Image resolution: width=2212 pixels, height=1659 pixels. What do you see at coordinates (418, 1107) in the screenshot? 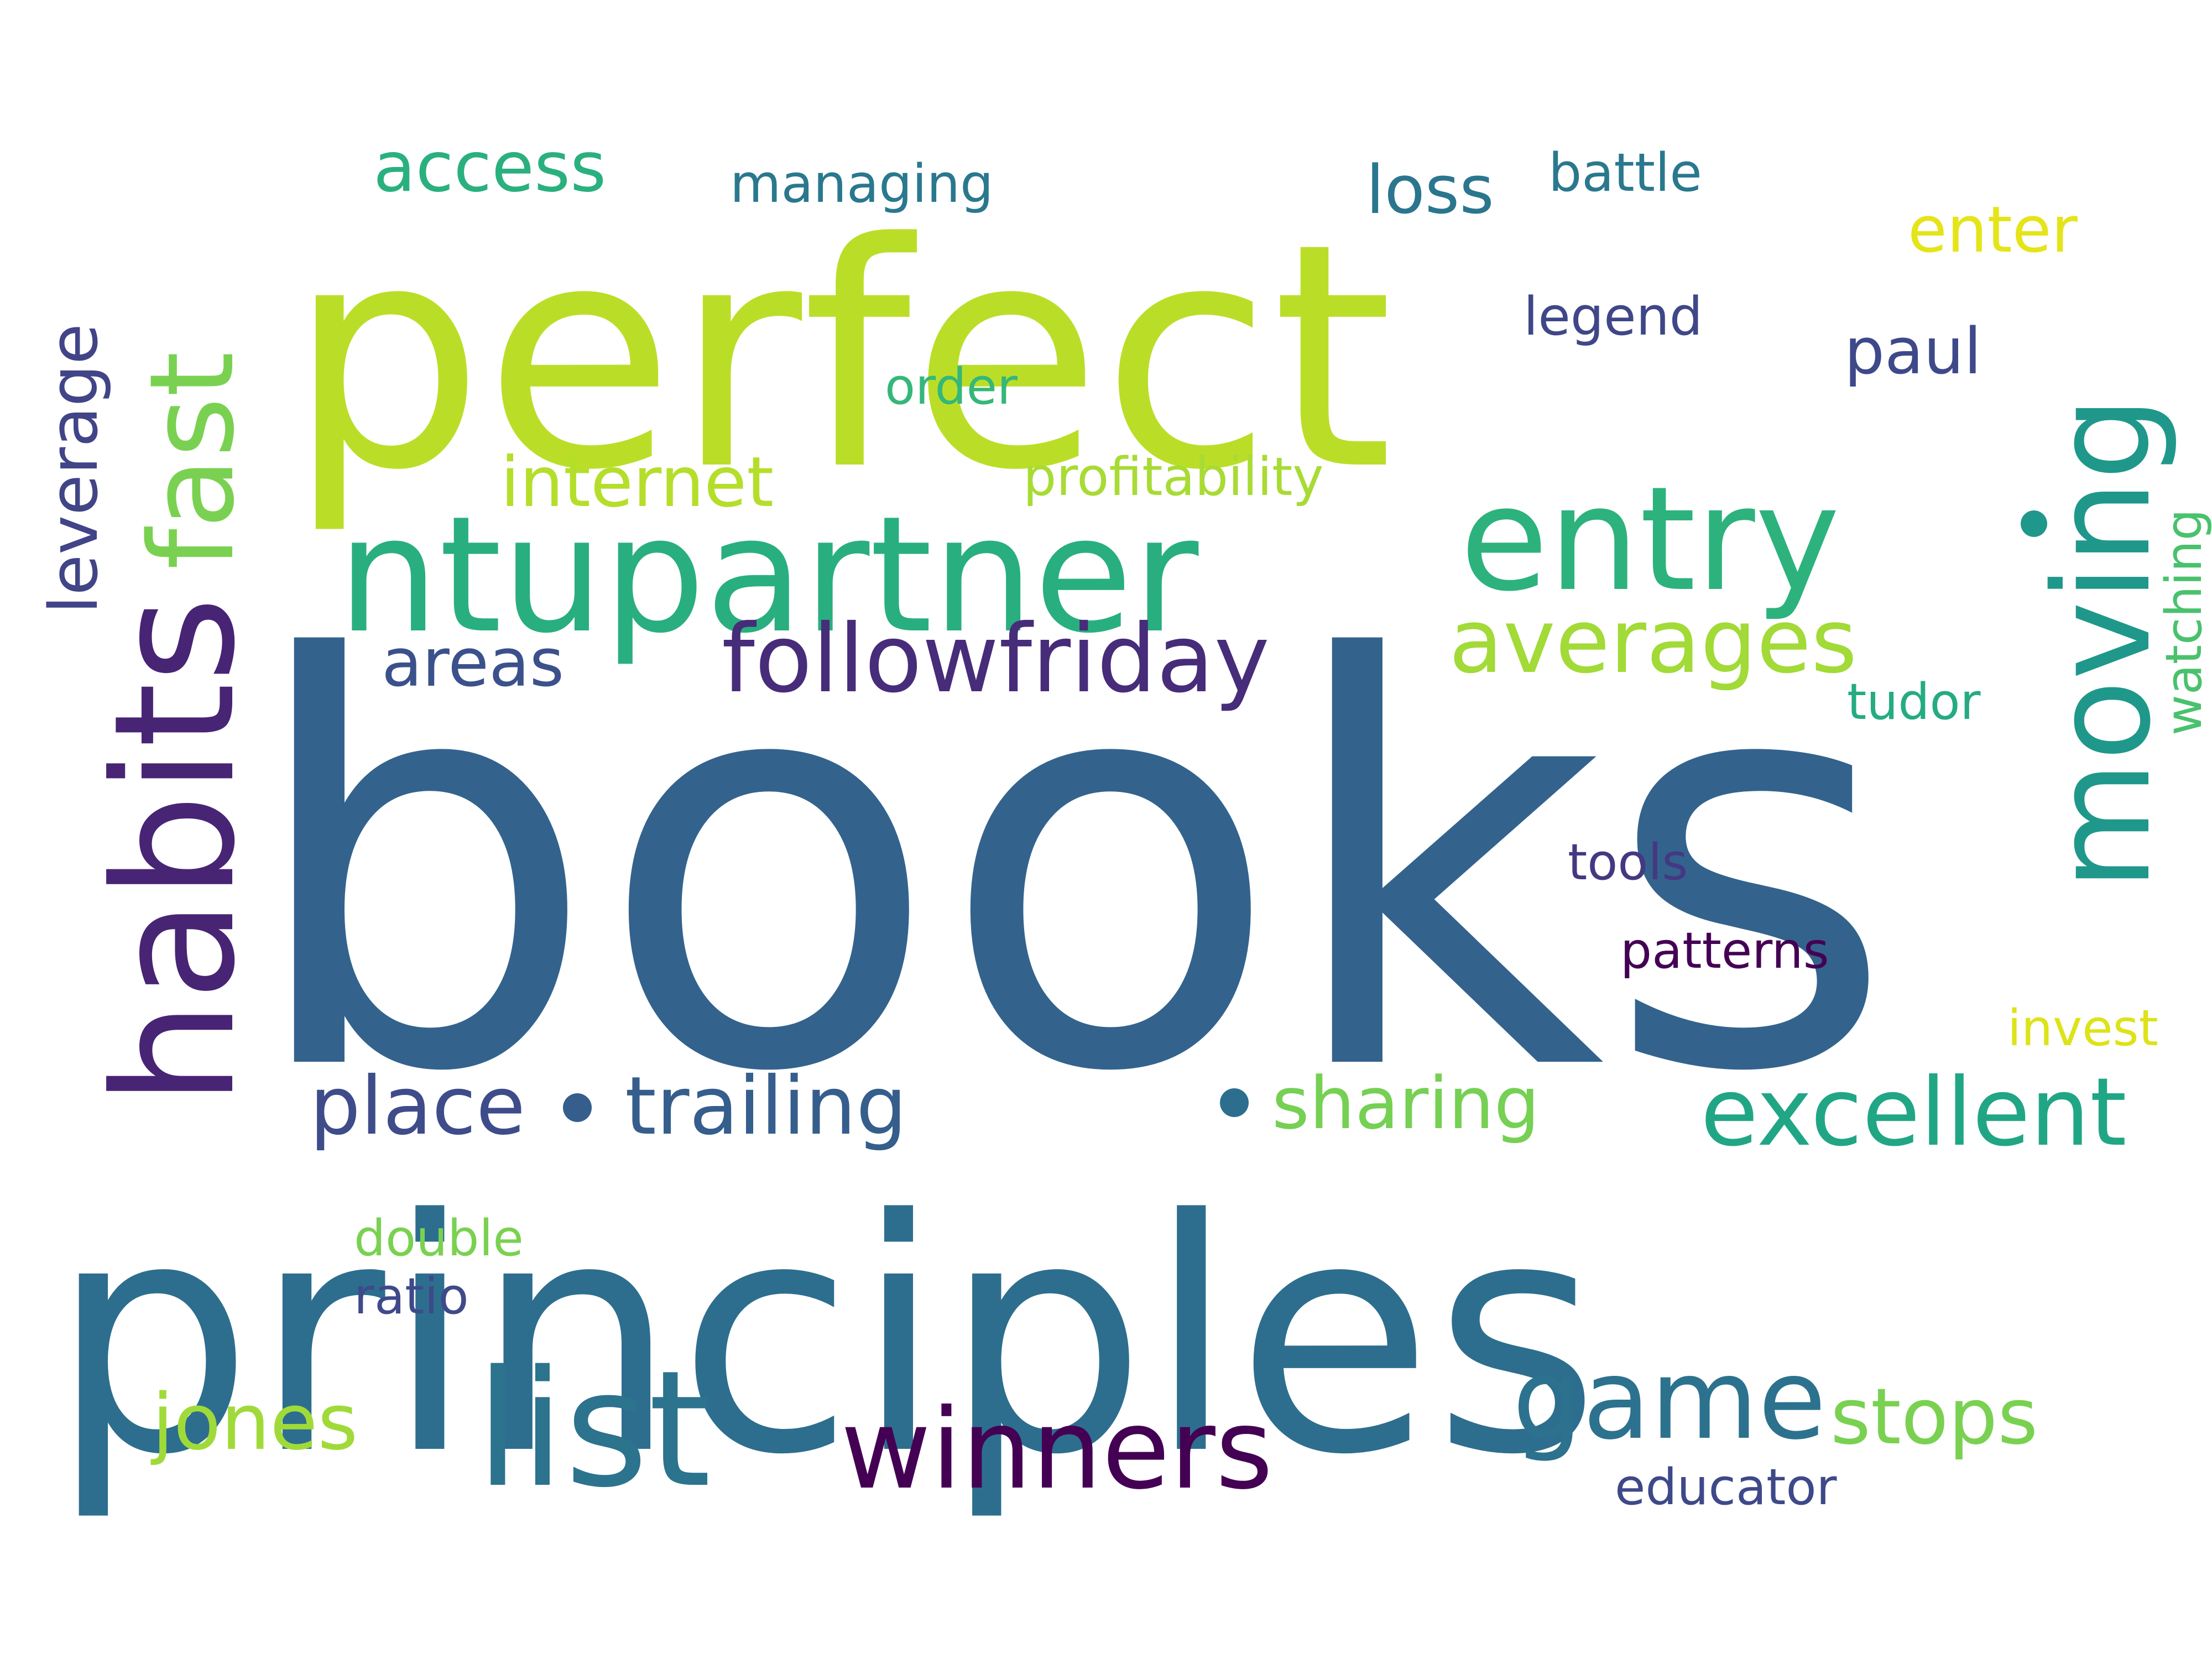
I see `word: place` at bounding box center [418, 1107].